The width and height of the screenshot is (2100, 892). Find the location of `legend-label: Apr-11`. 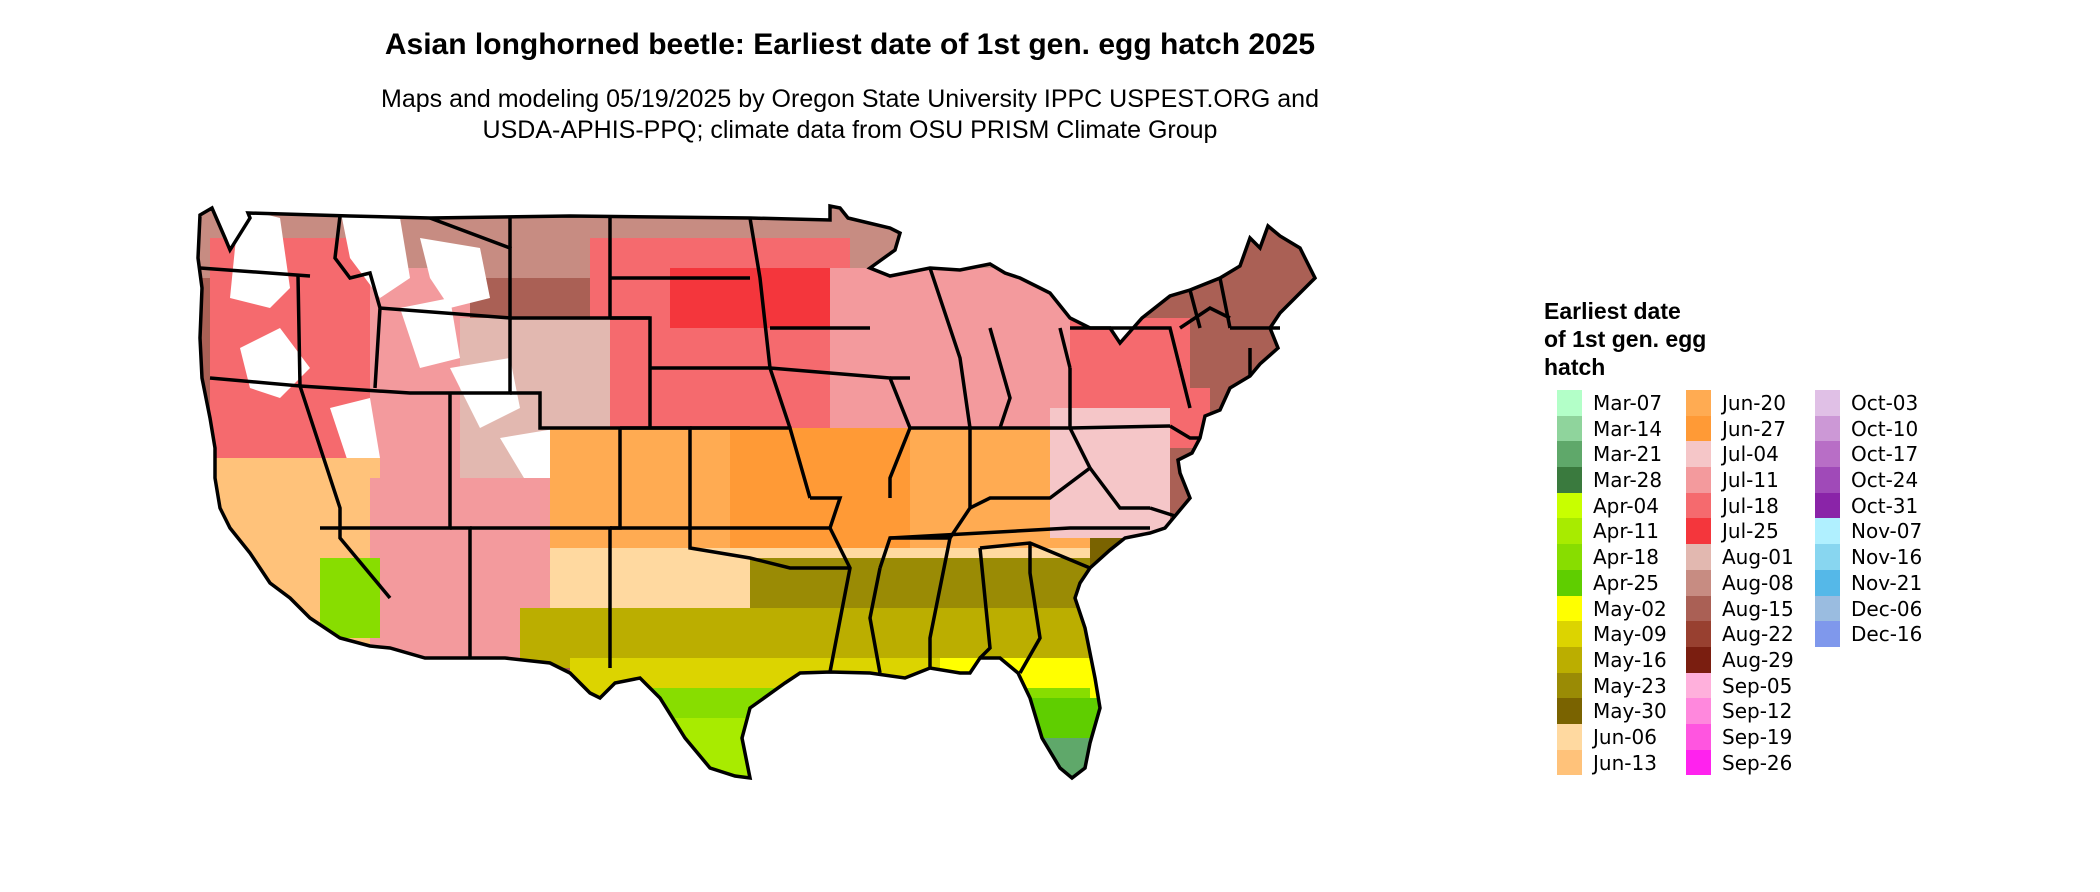

legend-label: Apr-11 is located at coordinates (1626, 531).